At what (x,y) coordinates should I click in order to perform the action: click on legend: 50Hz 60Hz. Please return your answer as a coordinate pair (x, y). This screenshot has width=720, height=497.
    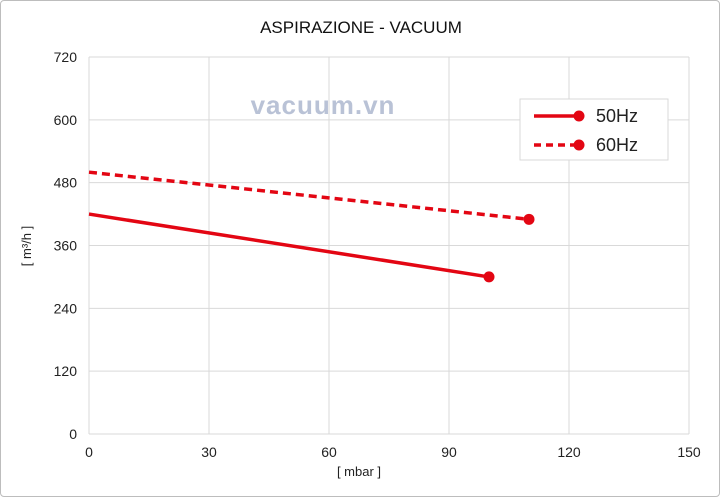
    Looking at the image, I should click on (594, 129).